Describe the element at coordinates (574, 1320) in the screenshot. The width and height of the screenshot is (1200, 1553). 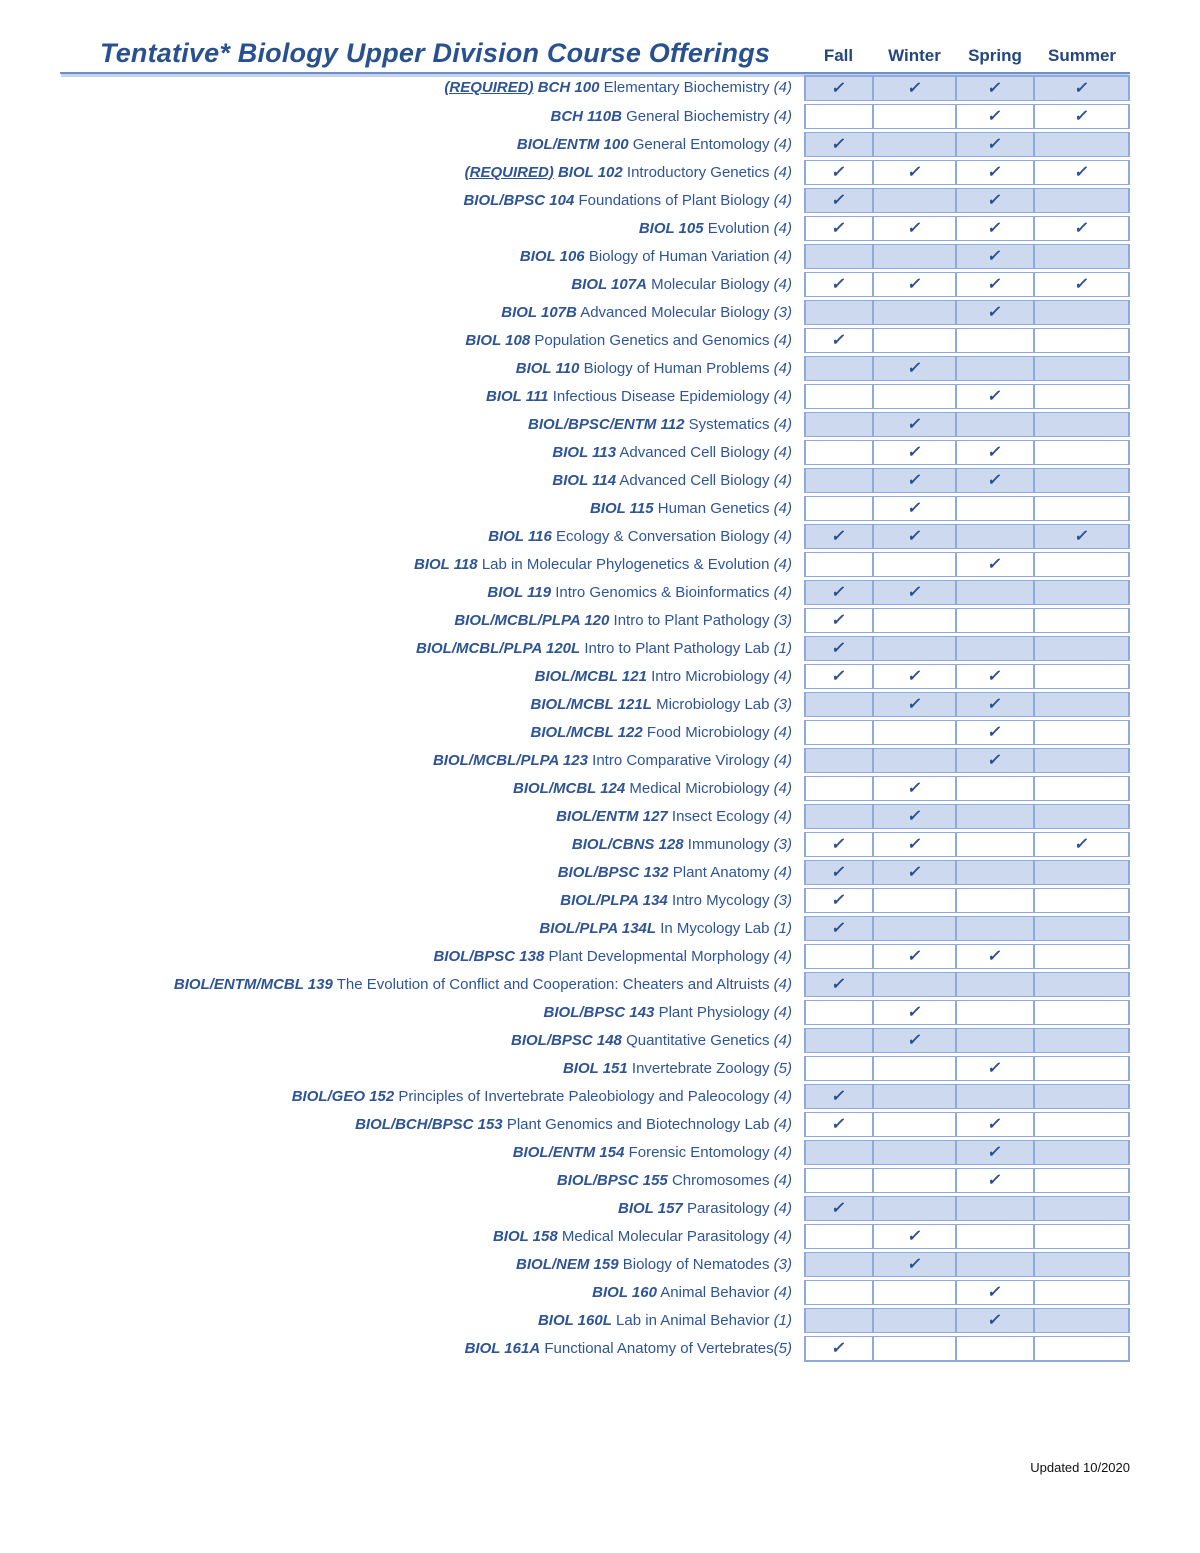
I see `course-code: BIOL 160L` at that location.